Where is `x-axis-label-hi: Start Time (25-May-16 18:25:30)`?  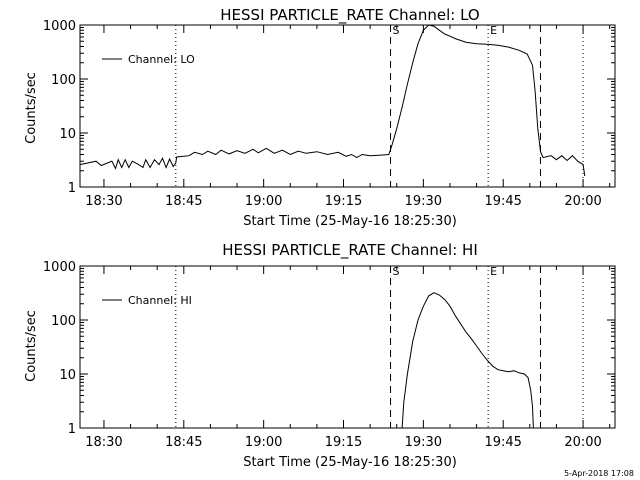
x-axis-label-hi: Start Time (25-May-16 18:25:30) is located at coordinates (350, 462).